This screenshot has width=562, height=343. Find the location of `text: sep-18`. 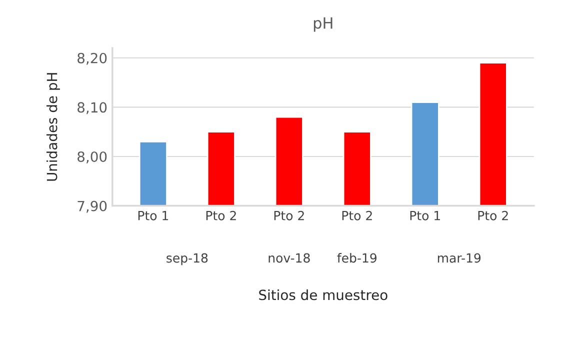

text: sep-18 is located at coordinates (187, 259).